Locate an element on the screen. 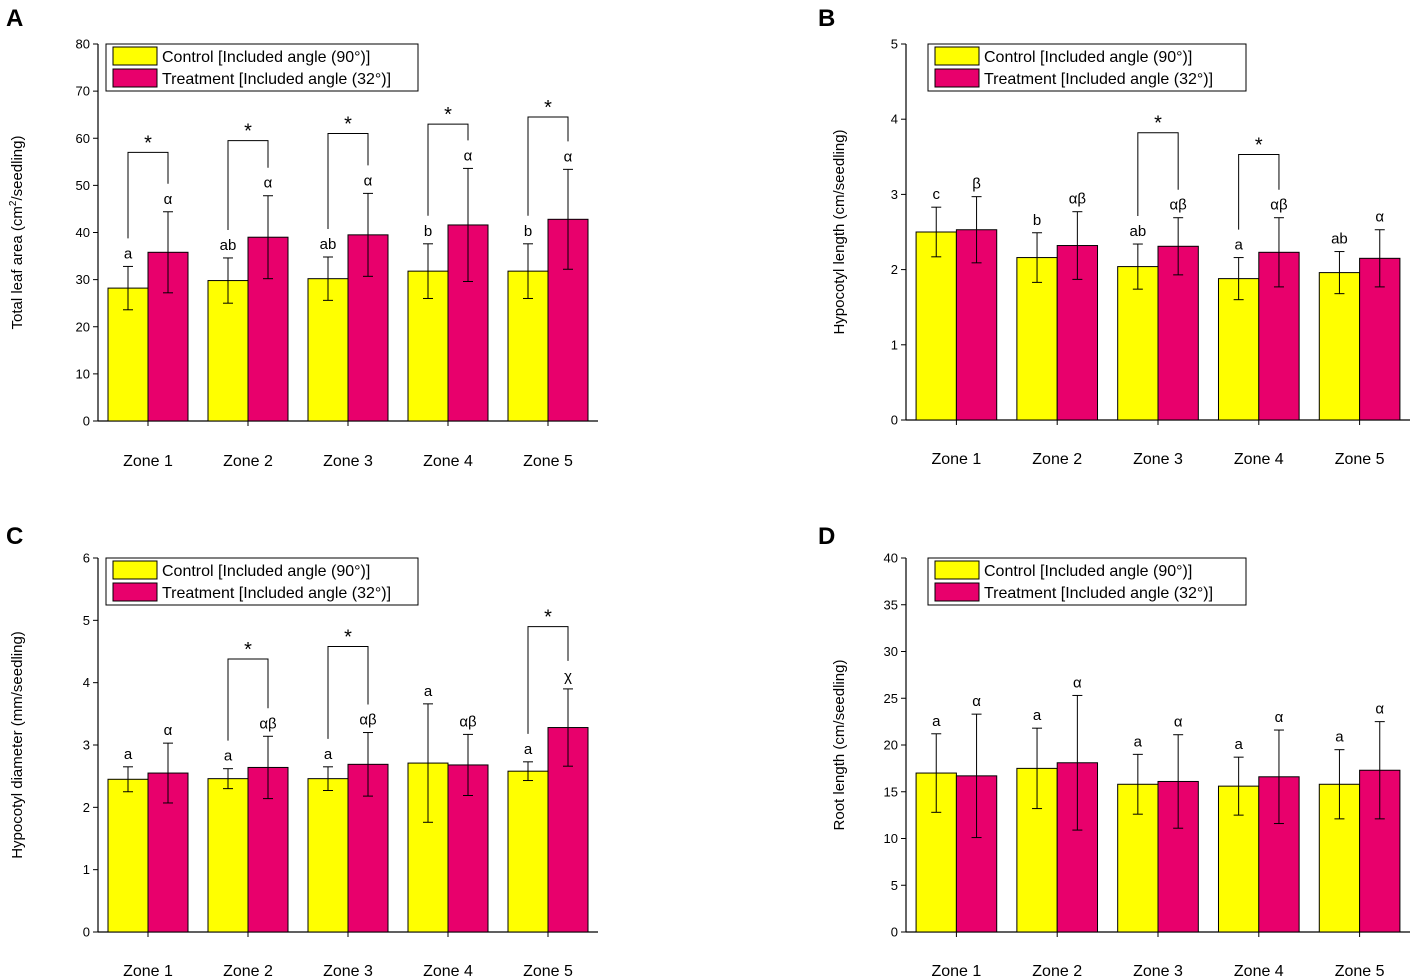 Image resolution: width=1418 pixels, height=980 pixels. y-tick-label: 35 is located at coordinates (891, 604).